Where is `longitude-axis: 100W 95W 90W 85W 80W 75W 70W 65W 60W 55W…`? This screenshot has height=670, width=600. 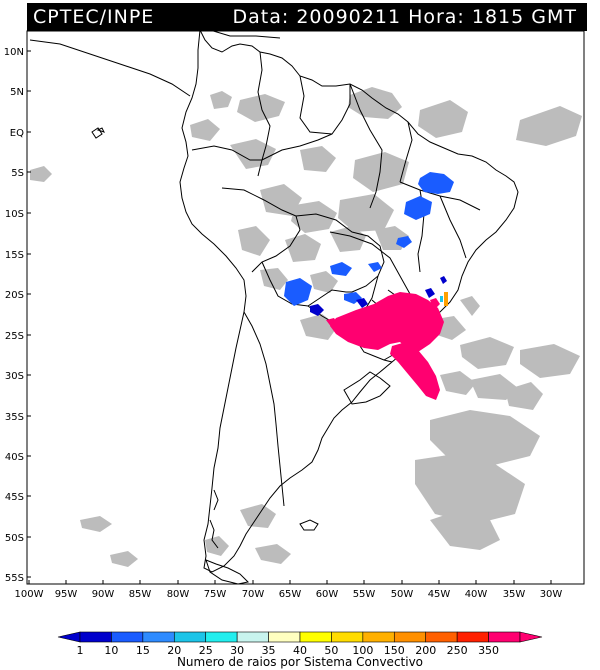 longitude-axis: 100W 95W 90W 85W 80W 75W 70W 65W 60W 55W… is located at coordinates (289, 594).